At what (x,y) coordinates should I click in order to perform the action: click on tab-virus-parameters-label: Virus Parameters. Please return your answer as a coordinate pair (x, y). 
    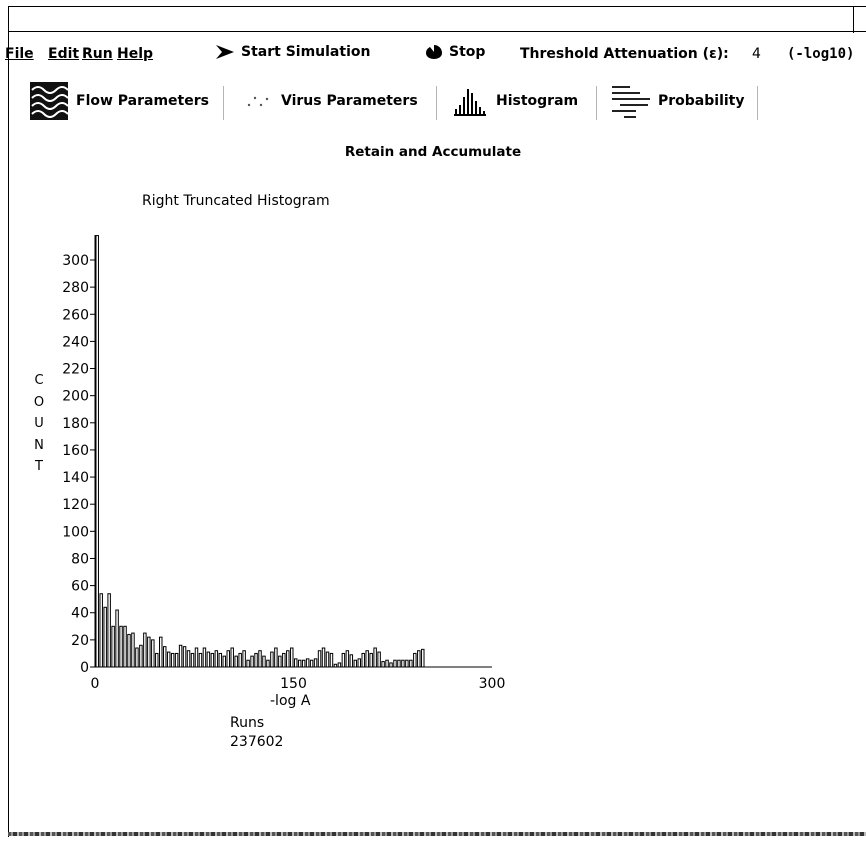
    Looking at the image, I should click on (349, 101).